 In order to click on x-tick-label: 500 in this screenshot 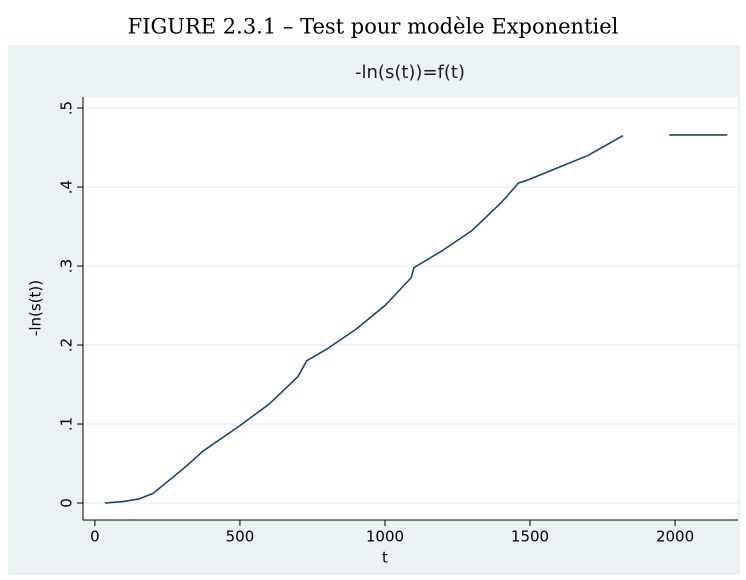, I will do `click(240, 537)`.